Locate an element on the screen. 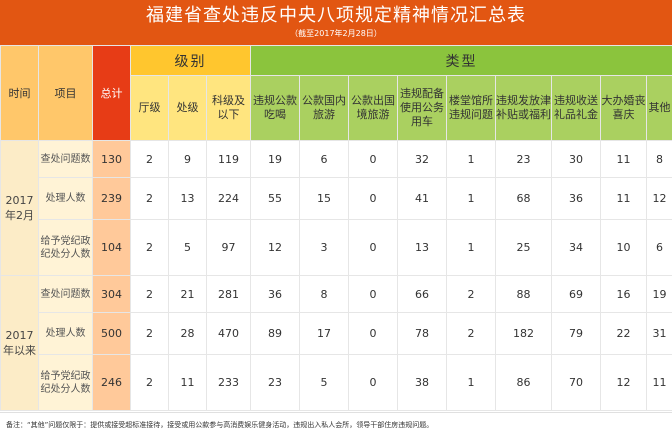  total-header: 总计 is located at coordinates (111, 93).